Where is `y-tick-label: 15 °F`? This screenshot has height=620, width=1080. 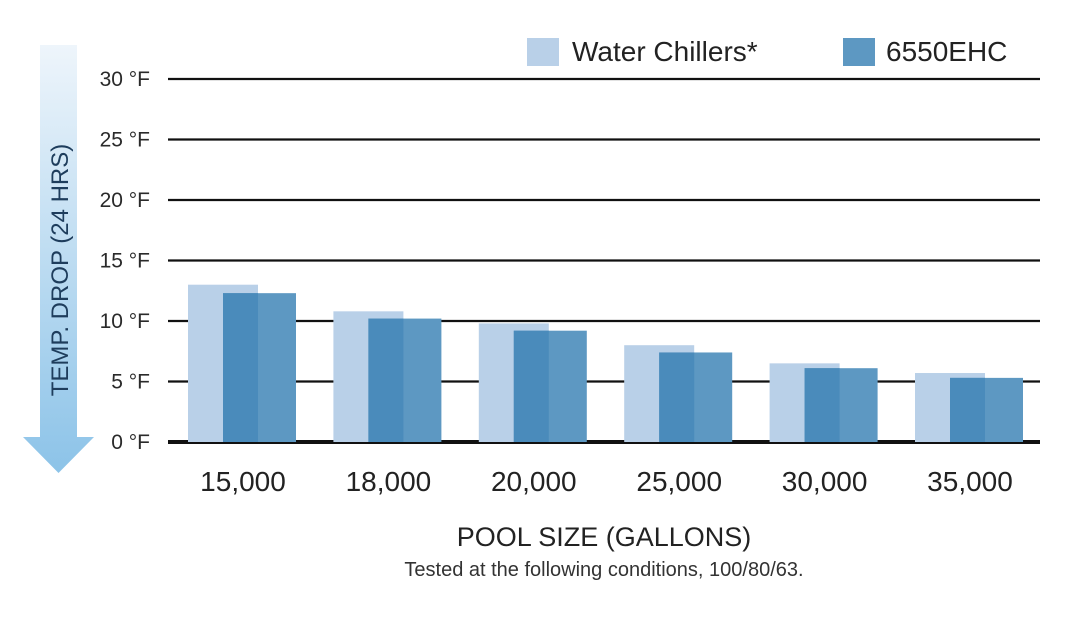 y-tick-label: 15 °F is located at coordinates (125, 261).